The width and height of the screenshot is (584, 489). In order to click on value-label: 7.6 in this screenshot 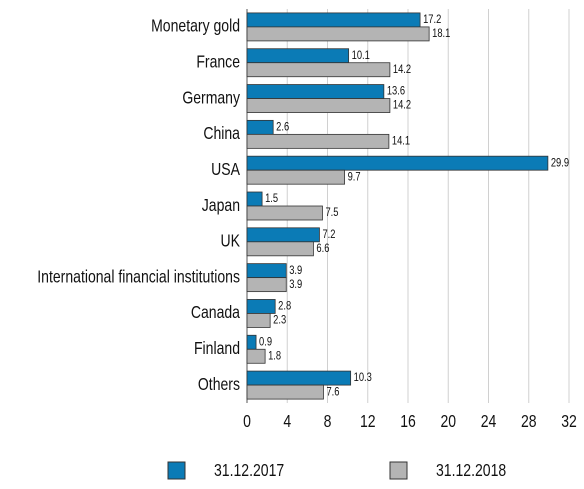, I will do `click(332, 391)`.